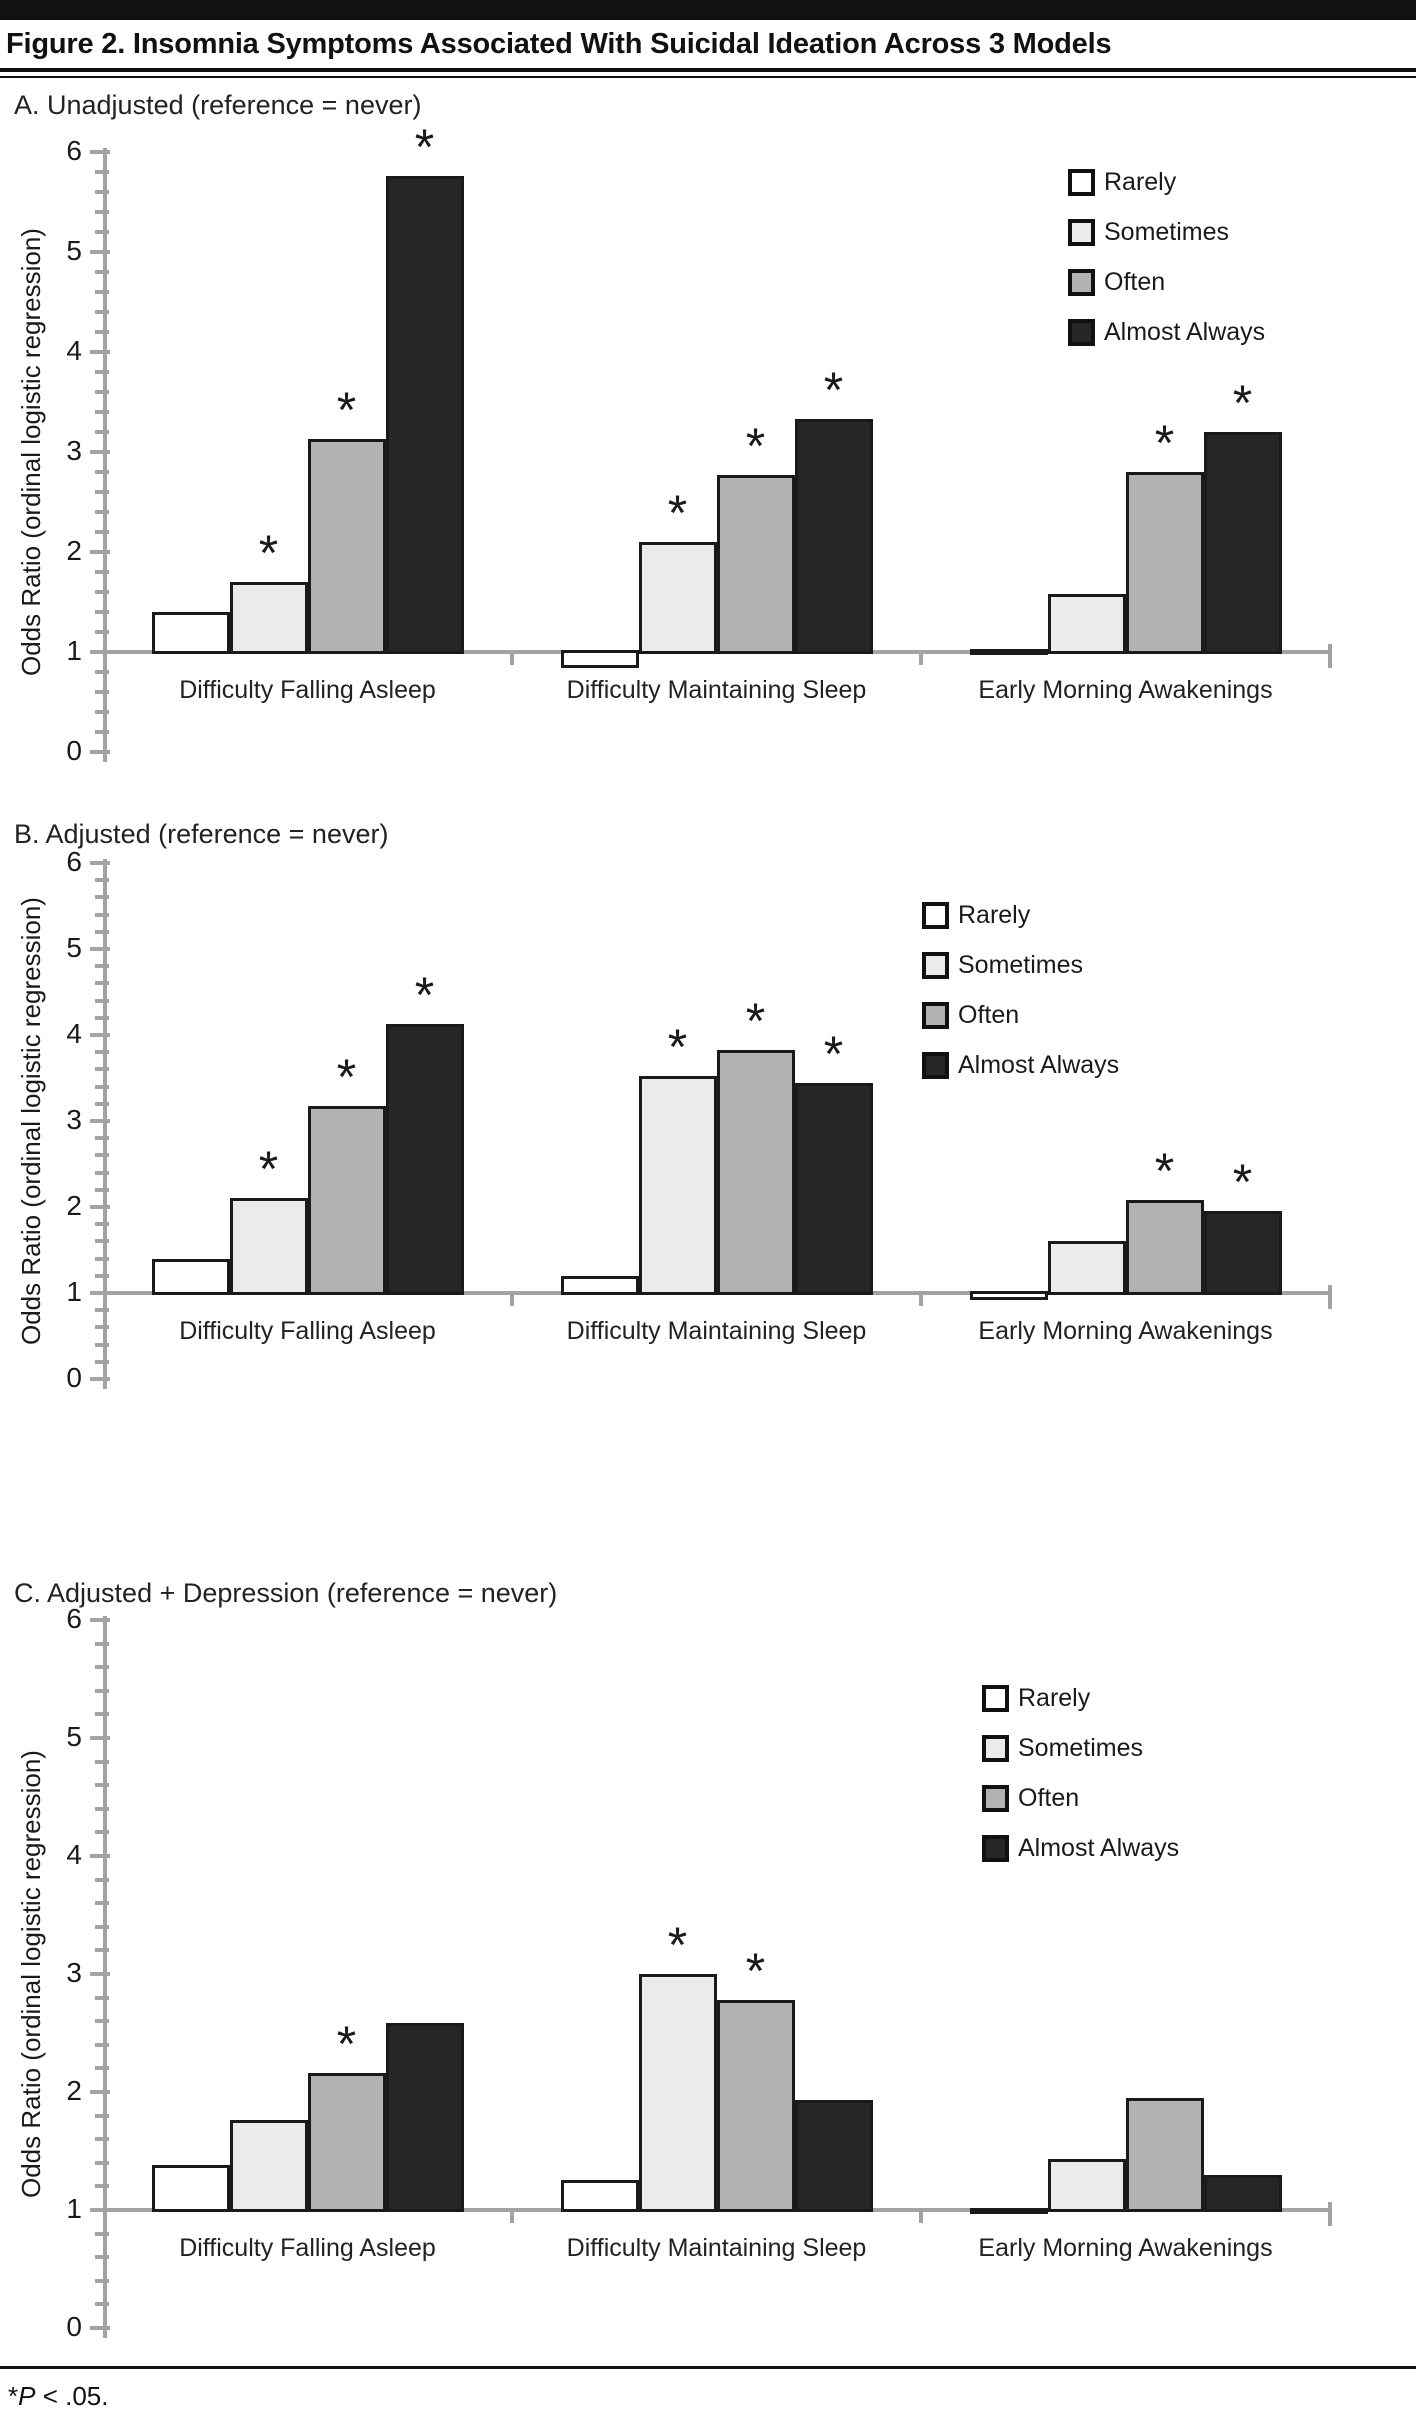 The height and width of the screenshot is (2418, 1416). What do you see at coordinates (74, 2208) in the screenshot?
I see `y-tick-label: 1` at bounding box center [74, 2208].